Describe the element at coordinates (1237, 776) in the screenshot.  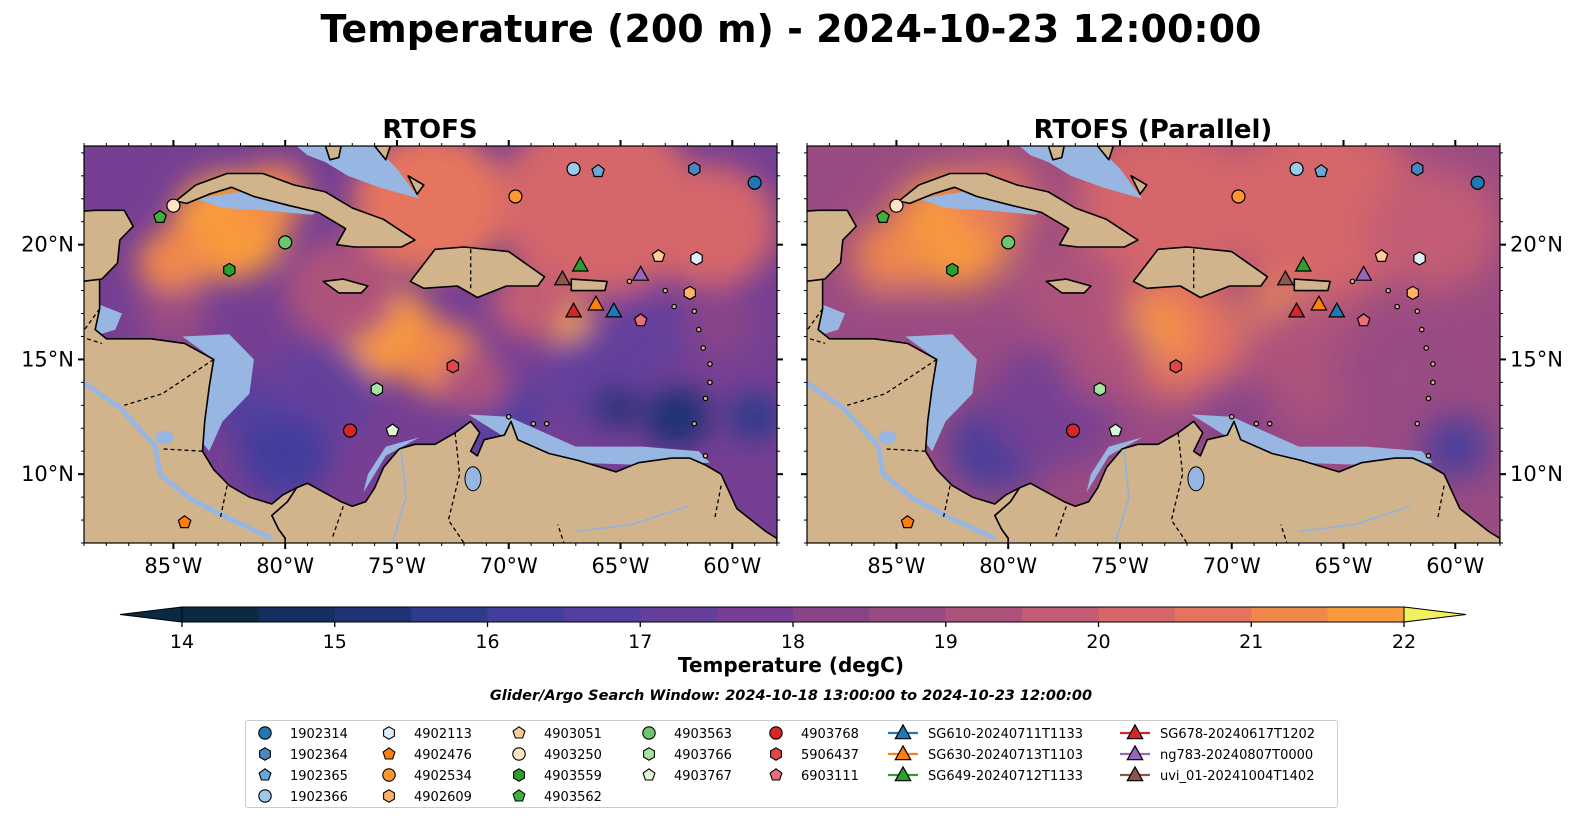
I see `legend-label: uvi_01-20241004T1402` at that location.